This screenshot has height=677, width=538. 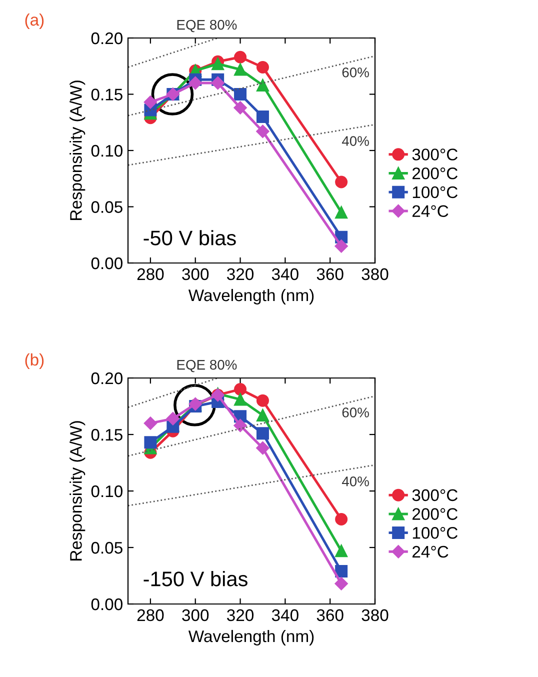 What do you see at coordinates (196, 578) in the screenshot?
I see `annotation: -150 V bias` at bounding box center [196, 578].